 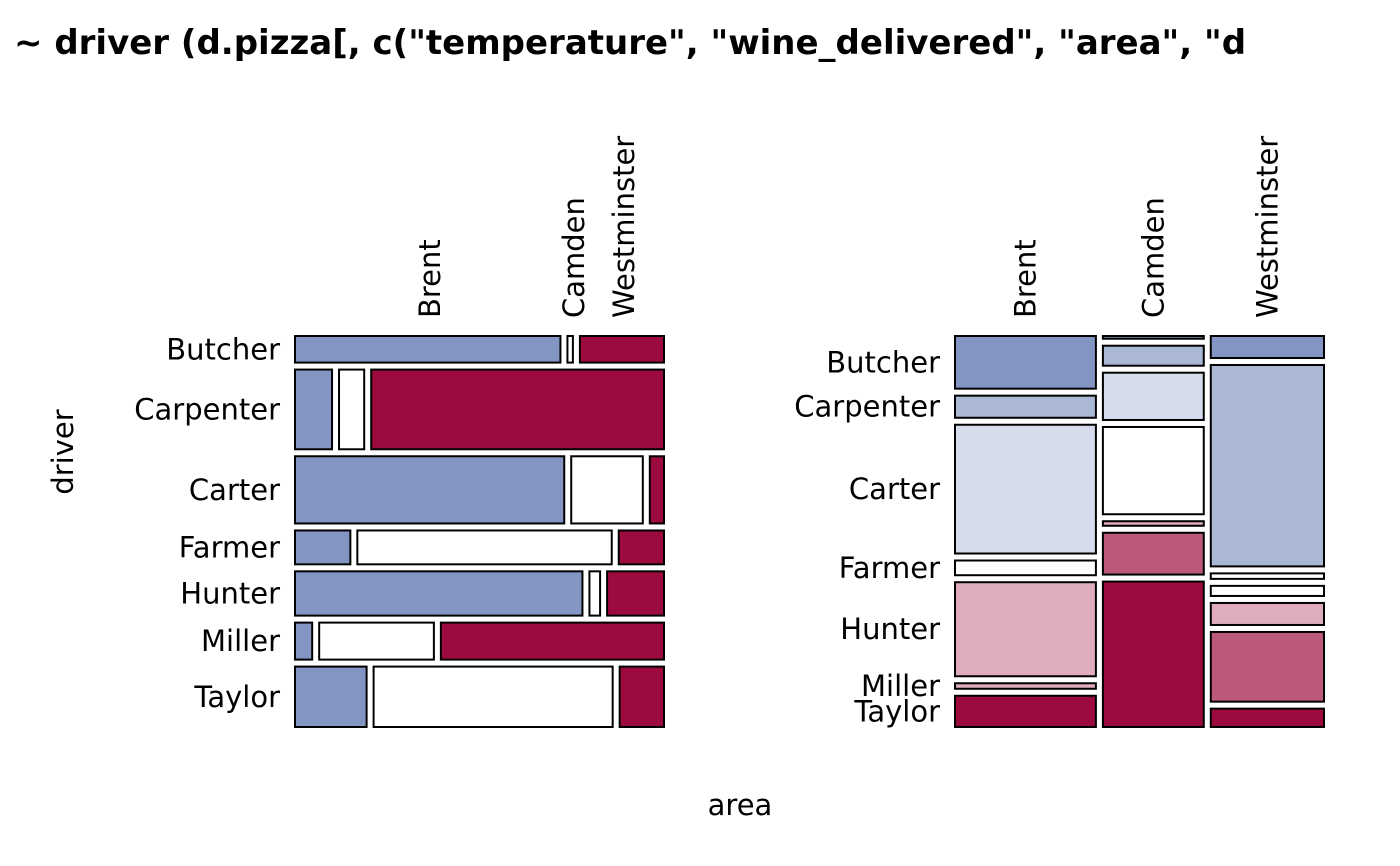 What do you see at coordinates (484, 547) in the screenshot?
I see `cell-left-farmer-camden` at bounding box center [484, 547].